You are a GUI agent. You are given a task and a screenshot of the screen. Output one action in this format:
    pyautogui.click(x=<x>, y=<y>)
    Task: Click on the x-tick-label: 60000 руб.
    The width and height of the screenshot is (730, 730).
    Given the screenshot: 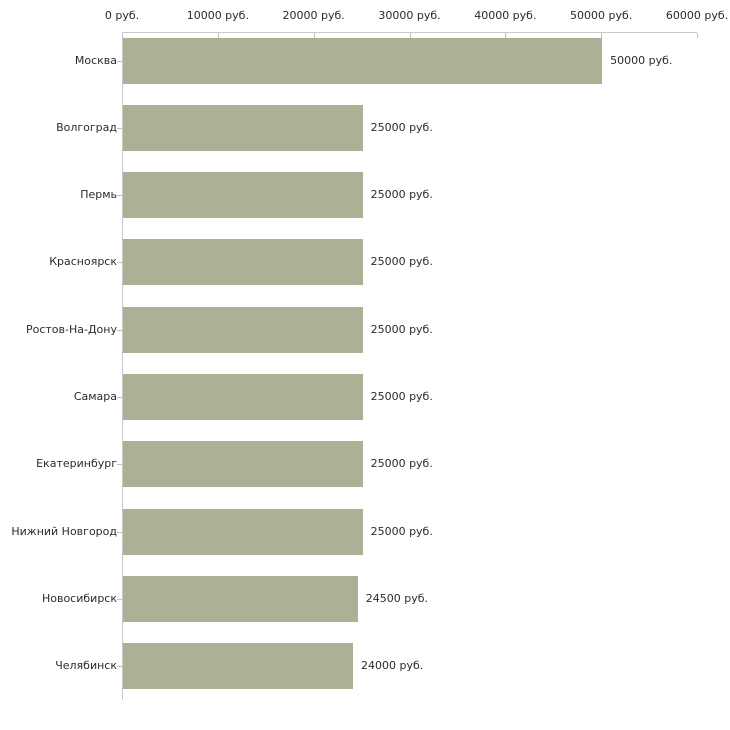 What is the action you would take?
    pyautogui.click(x=697, y=15)
    